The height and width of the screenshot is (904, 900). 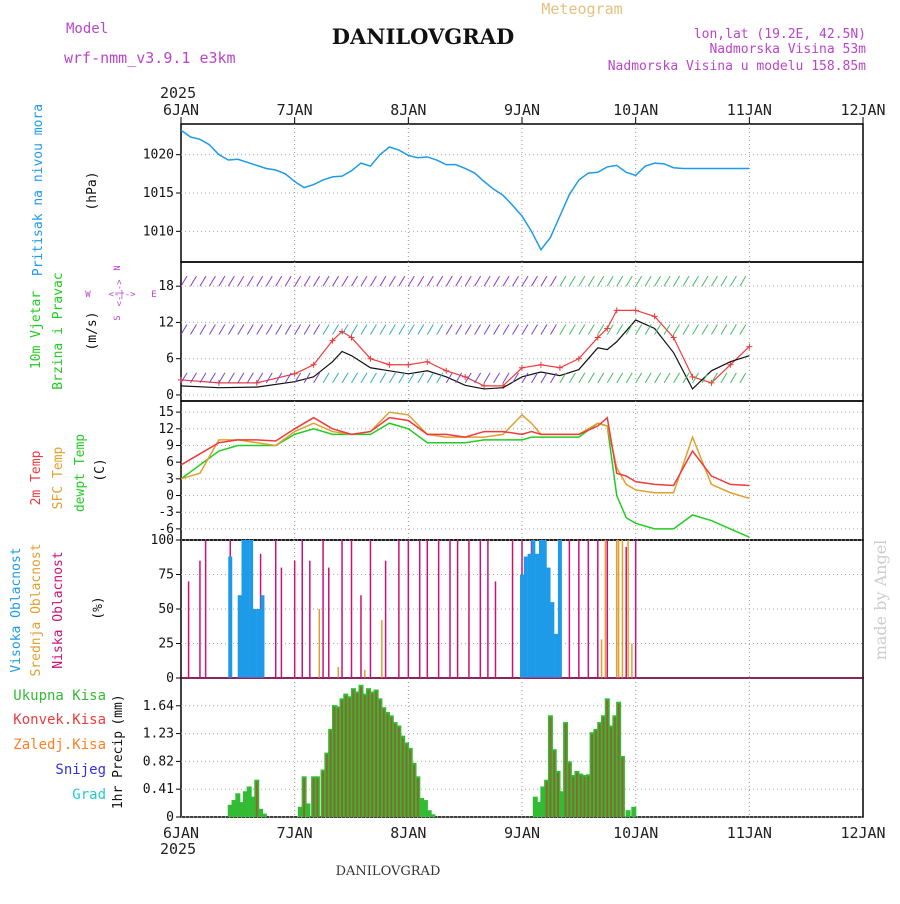 I want to click on cloud-units: (%), so click(x=98, y=607).